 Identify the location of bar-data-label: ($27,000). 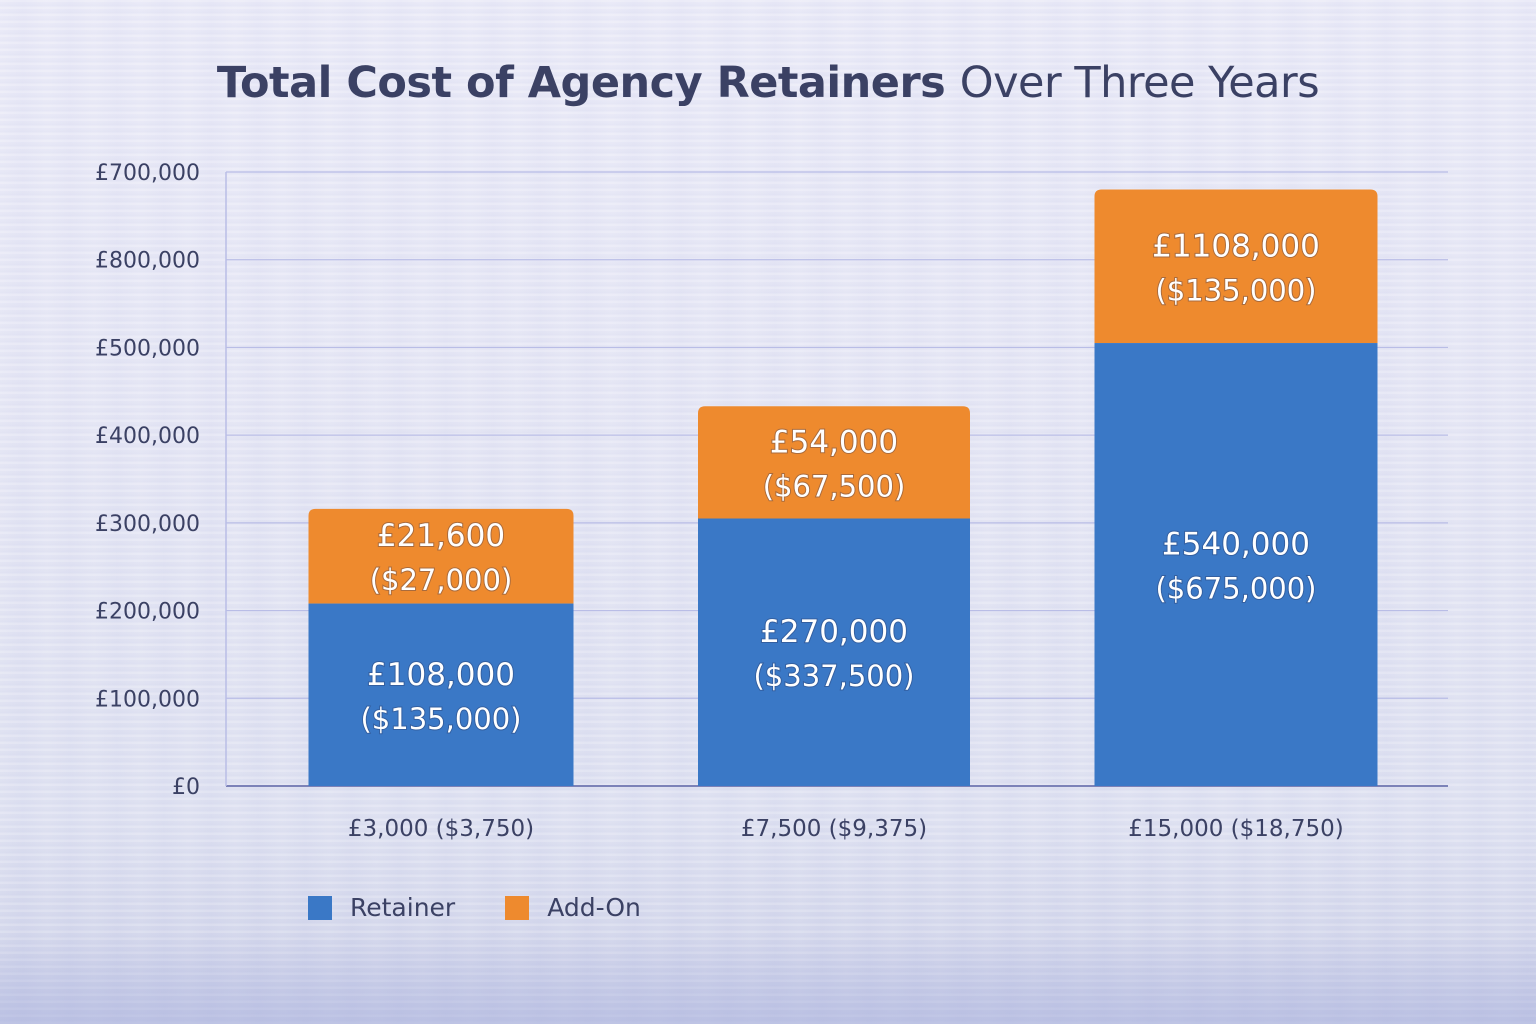
(441, 580).